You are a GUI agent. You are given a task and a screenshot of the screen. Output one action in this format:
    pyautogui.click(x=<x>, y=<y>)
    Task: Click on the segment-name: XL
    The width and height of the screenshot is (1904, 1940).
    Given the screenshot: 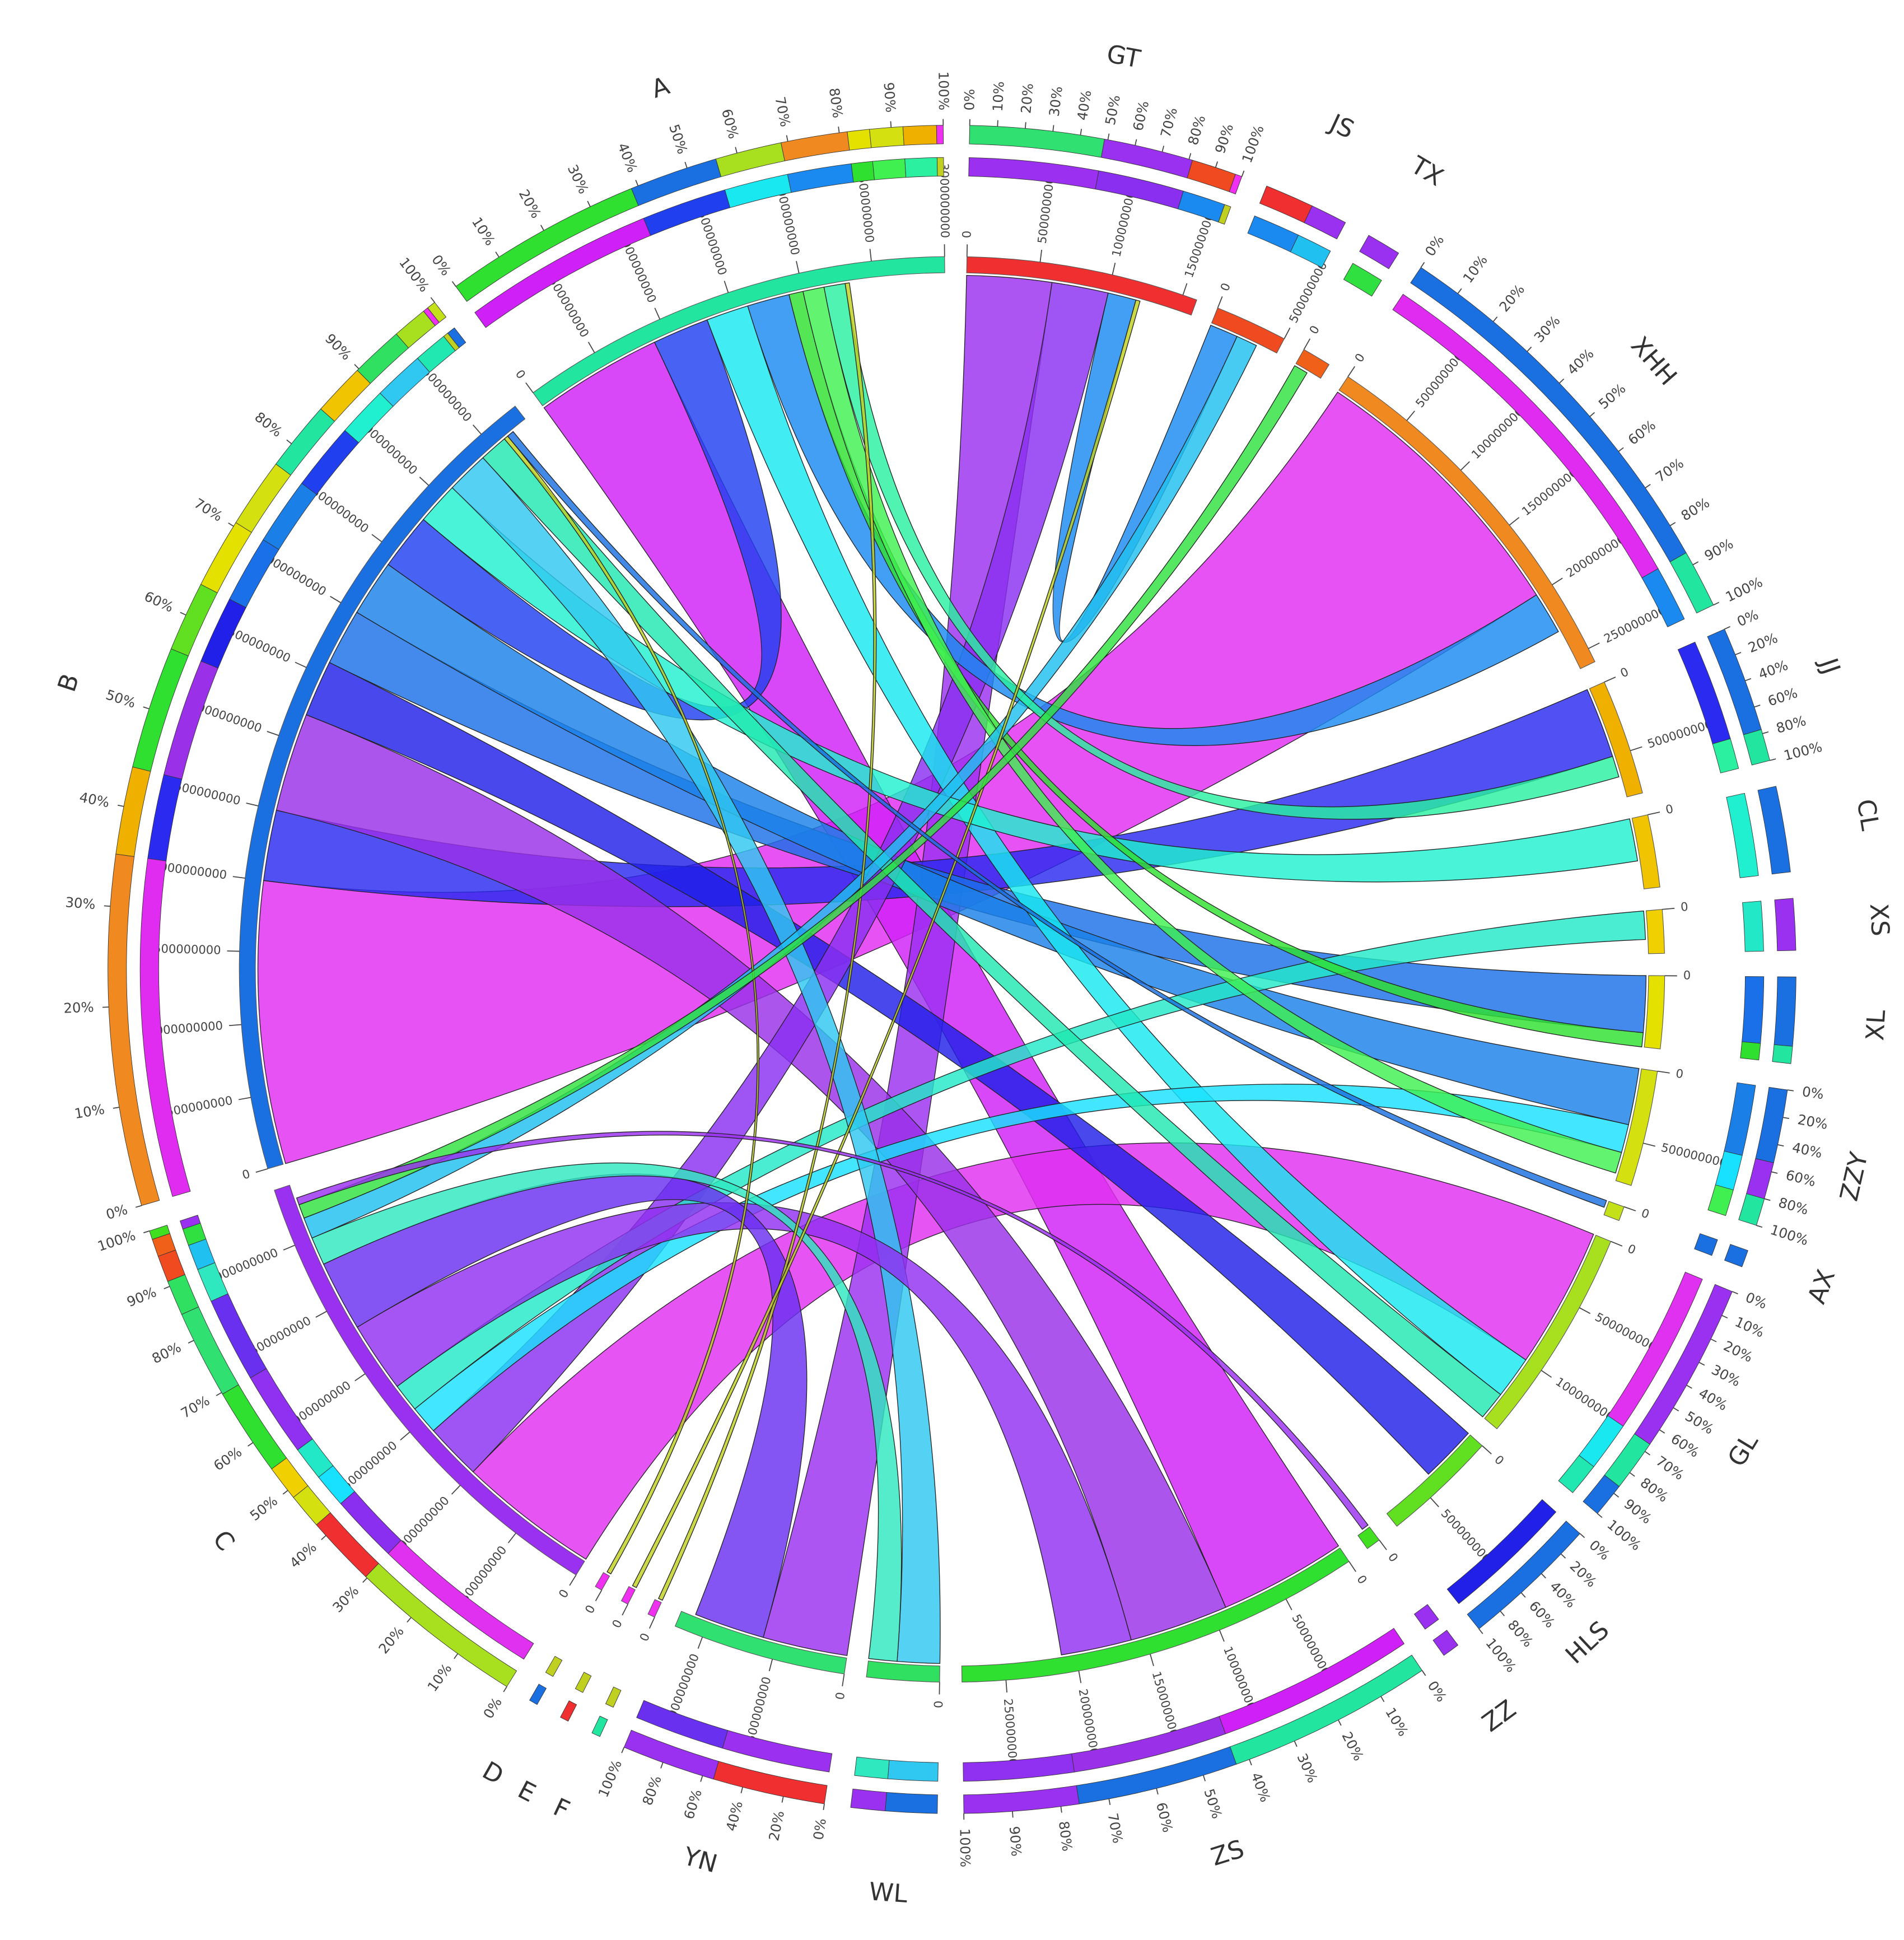 What is the action you would take?
    pyautogui.click(x=1876, y=1025)
    